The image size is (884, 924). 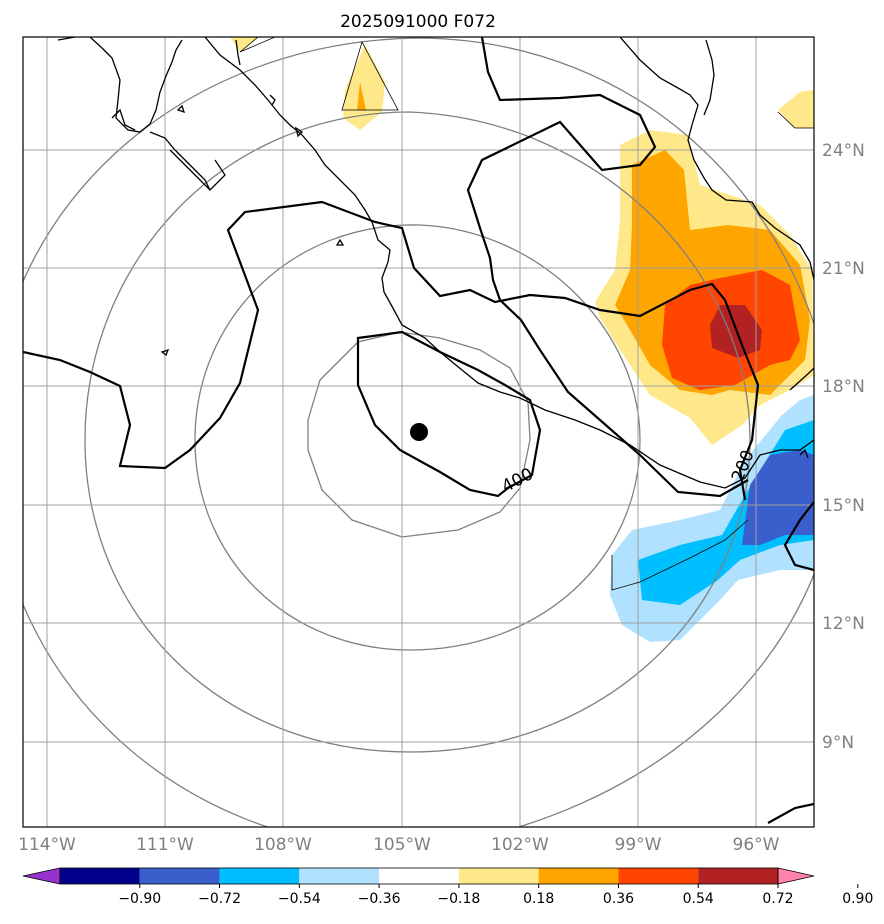 What do you see at coordinates (379, 899) in the screenshot?
I see `colorbar-tick-label: −0.36` at bounding box center [379, 899].